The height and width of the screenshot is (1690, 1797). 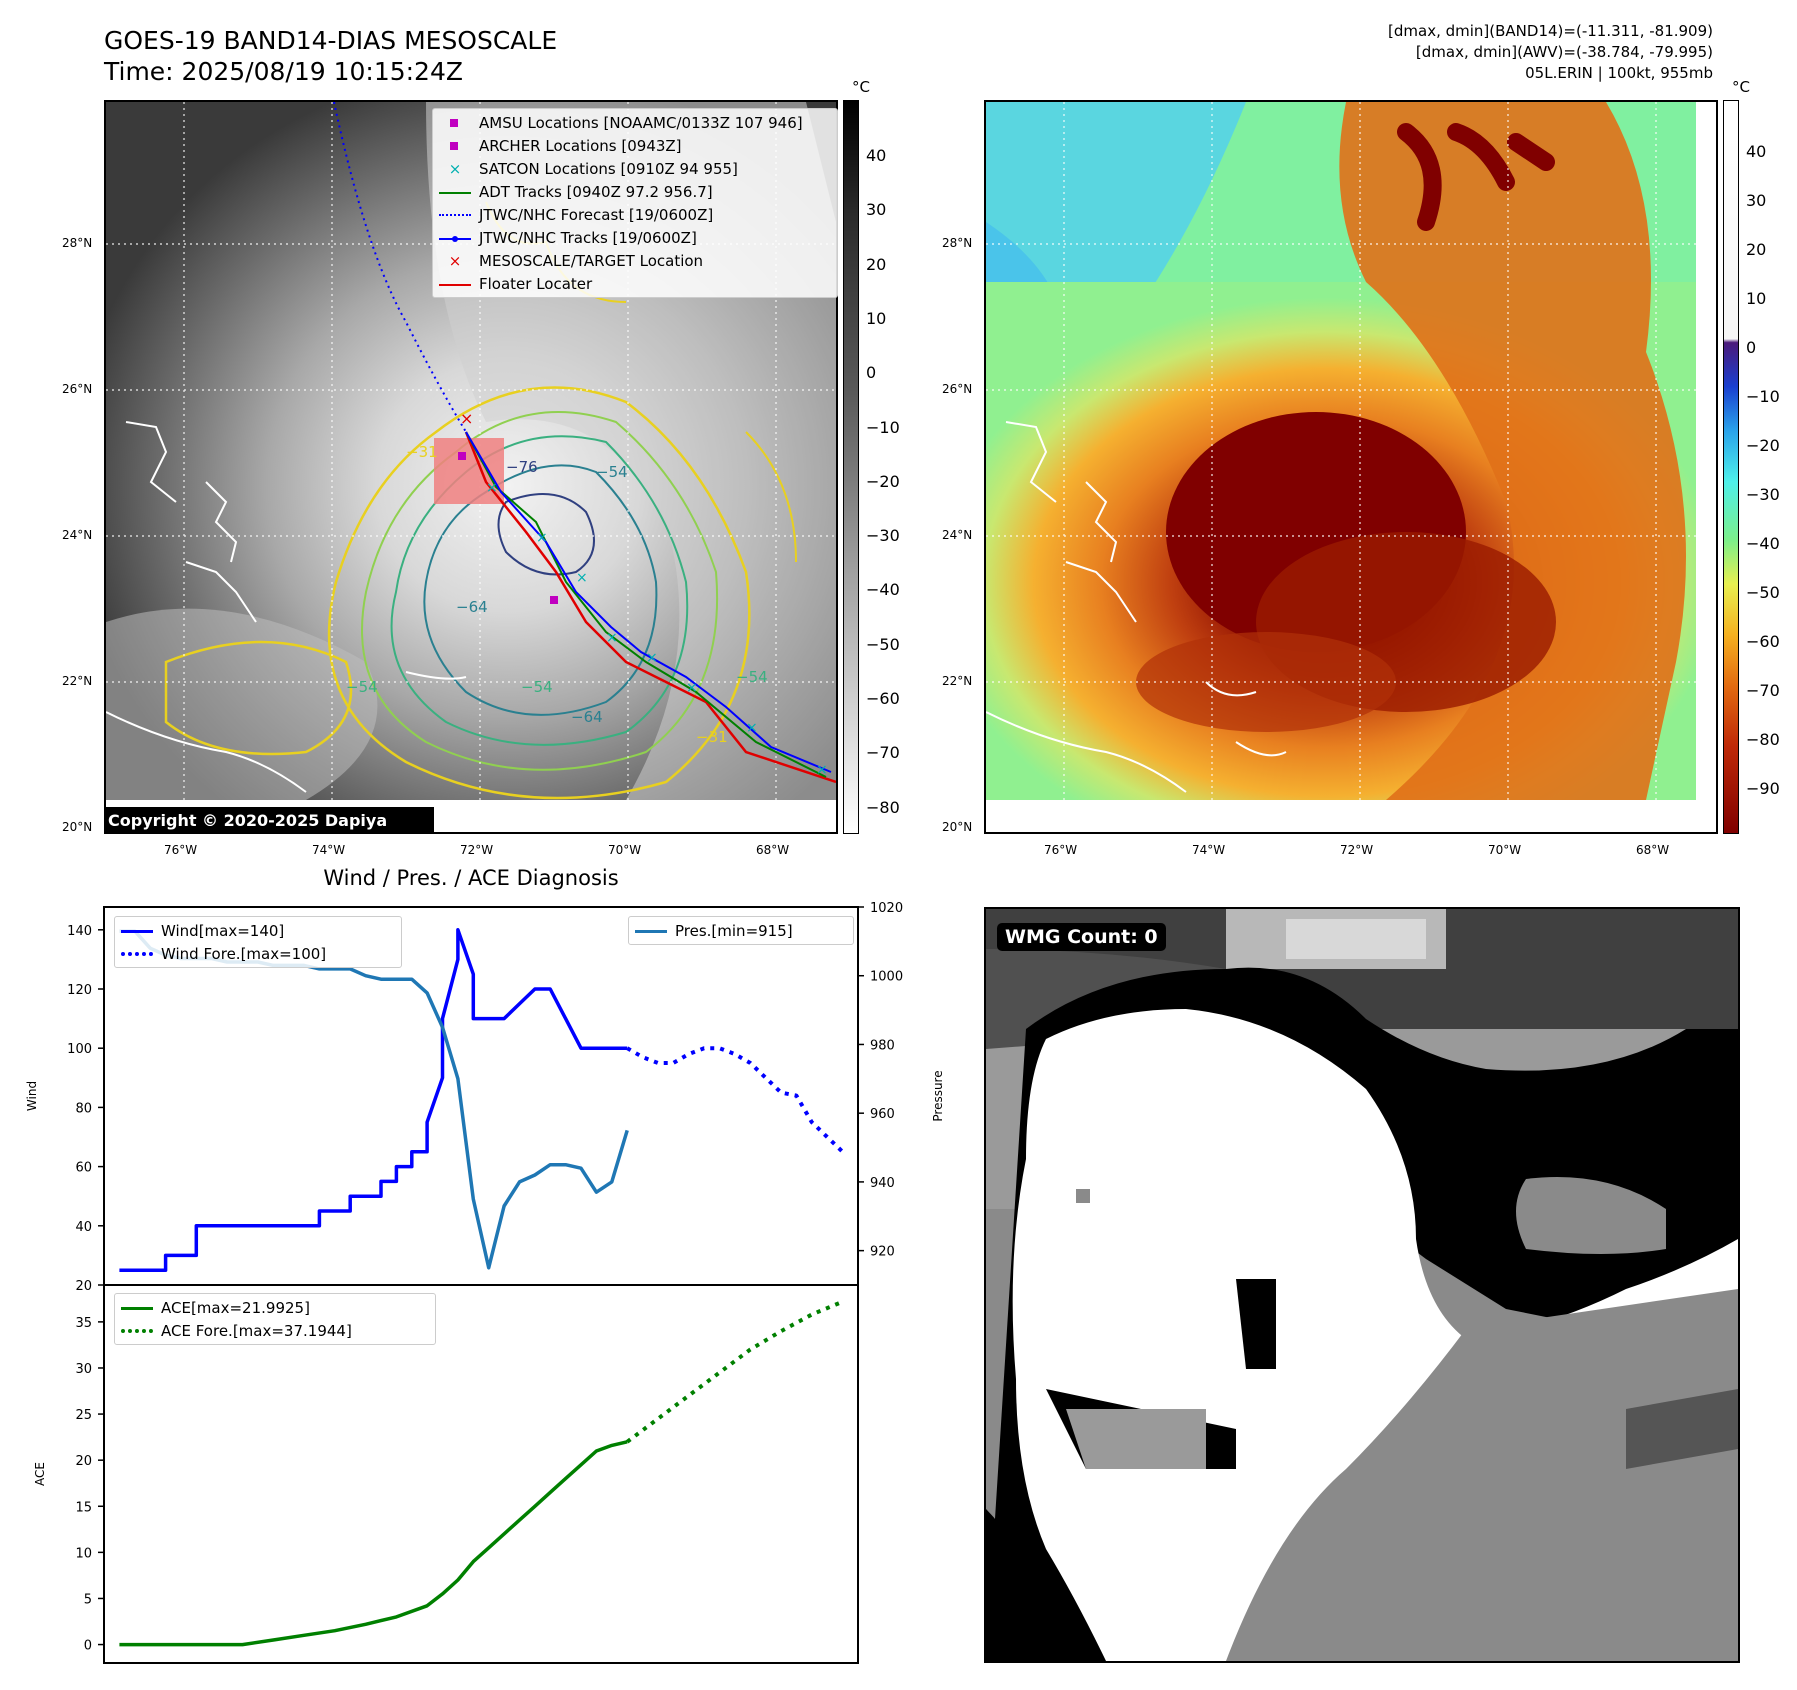 What do you see at coordinates (593, 168) in the screenshot?
I see `legend-entry-satcon: × SATCON Locations [0910Z 94 955]` at bounding box center [593, 168].